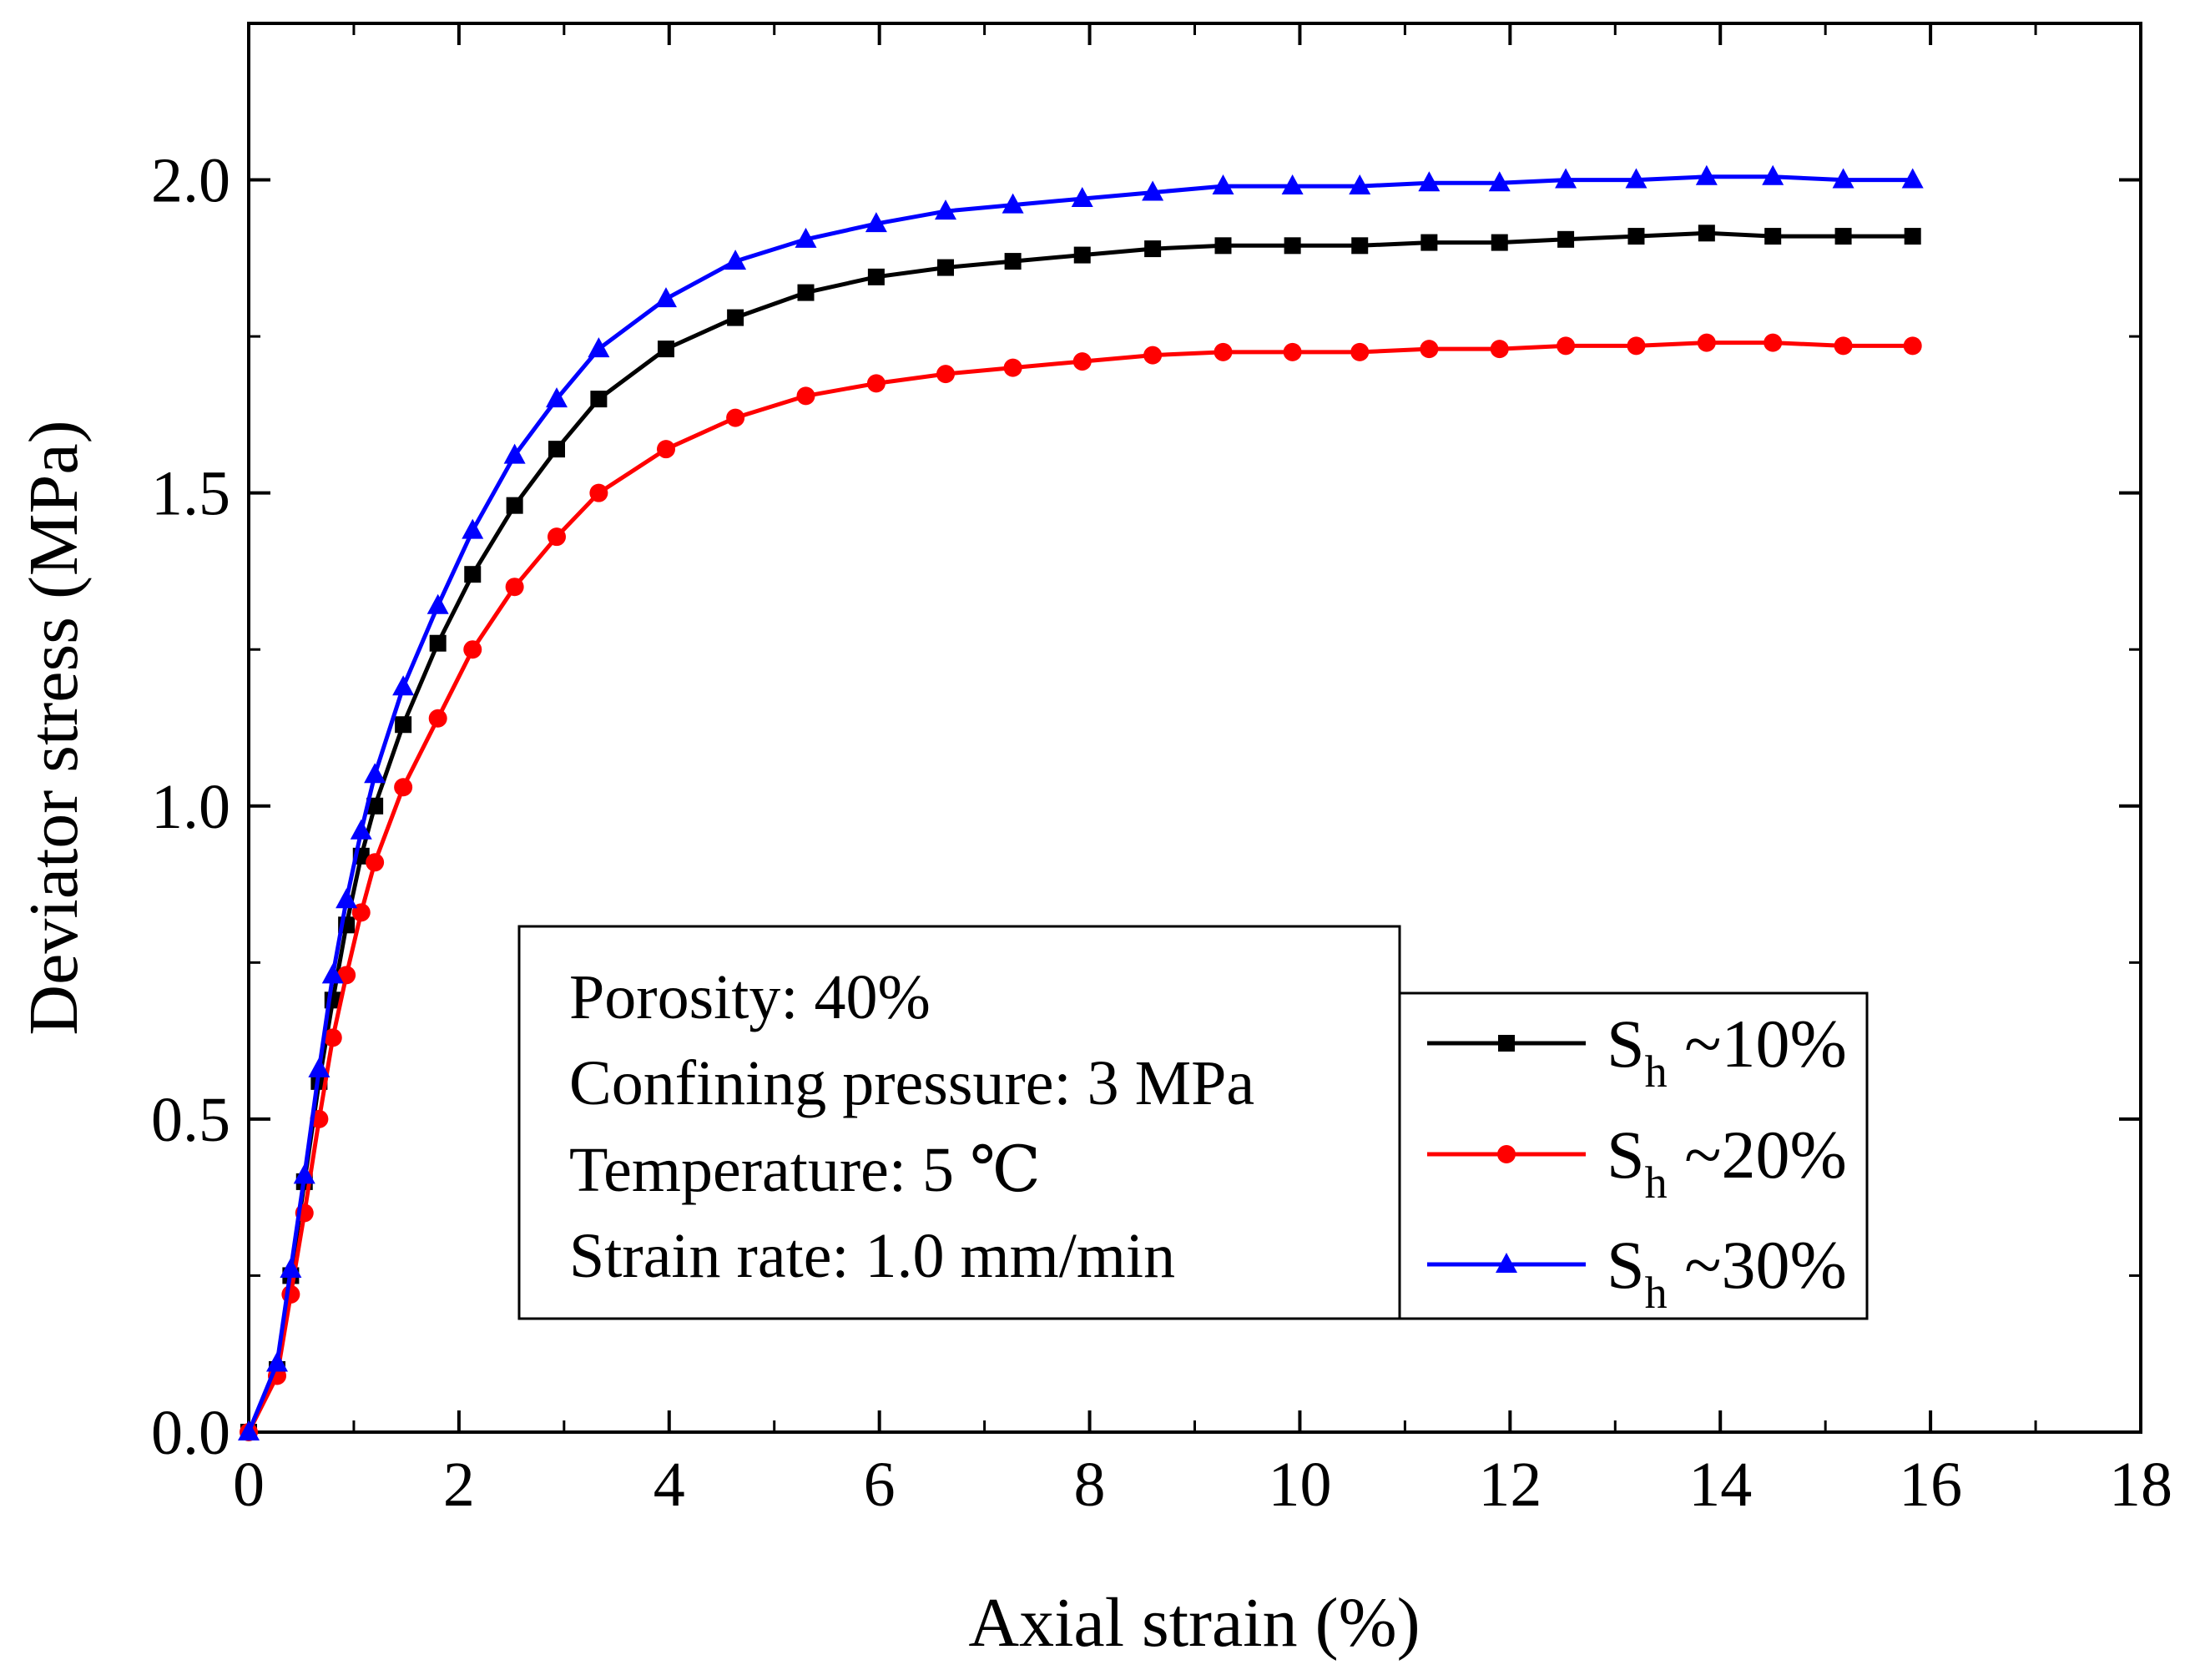  Describe the element at coordinates (1090, 1485) in the screenshot. I see `x-tick-label: 8` at that location.